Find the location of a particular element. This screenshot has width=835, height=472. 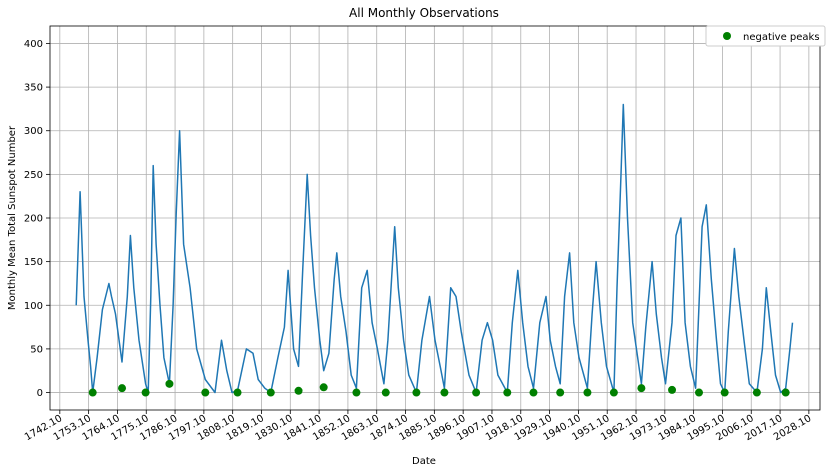

legend: negative peaks is located at coordinates (765, 36).